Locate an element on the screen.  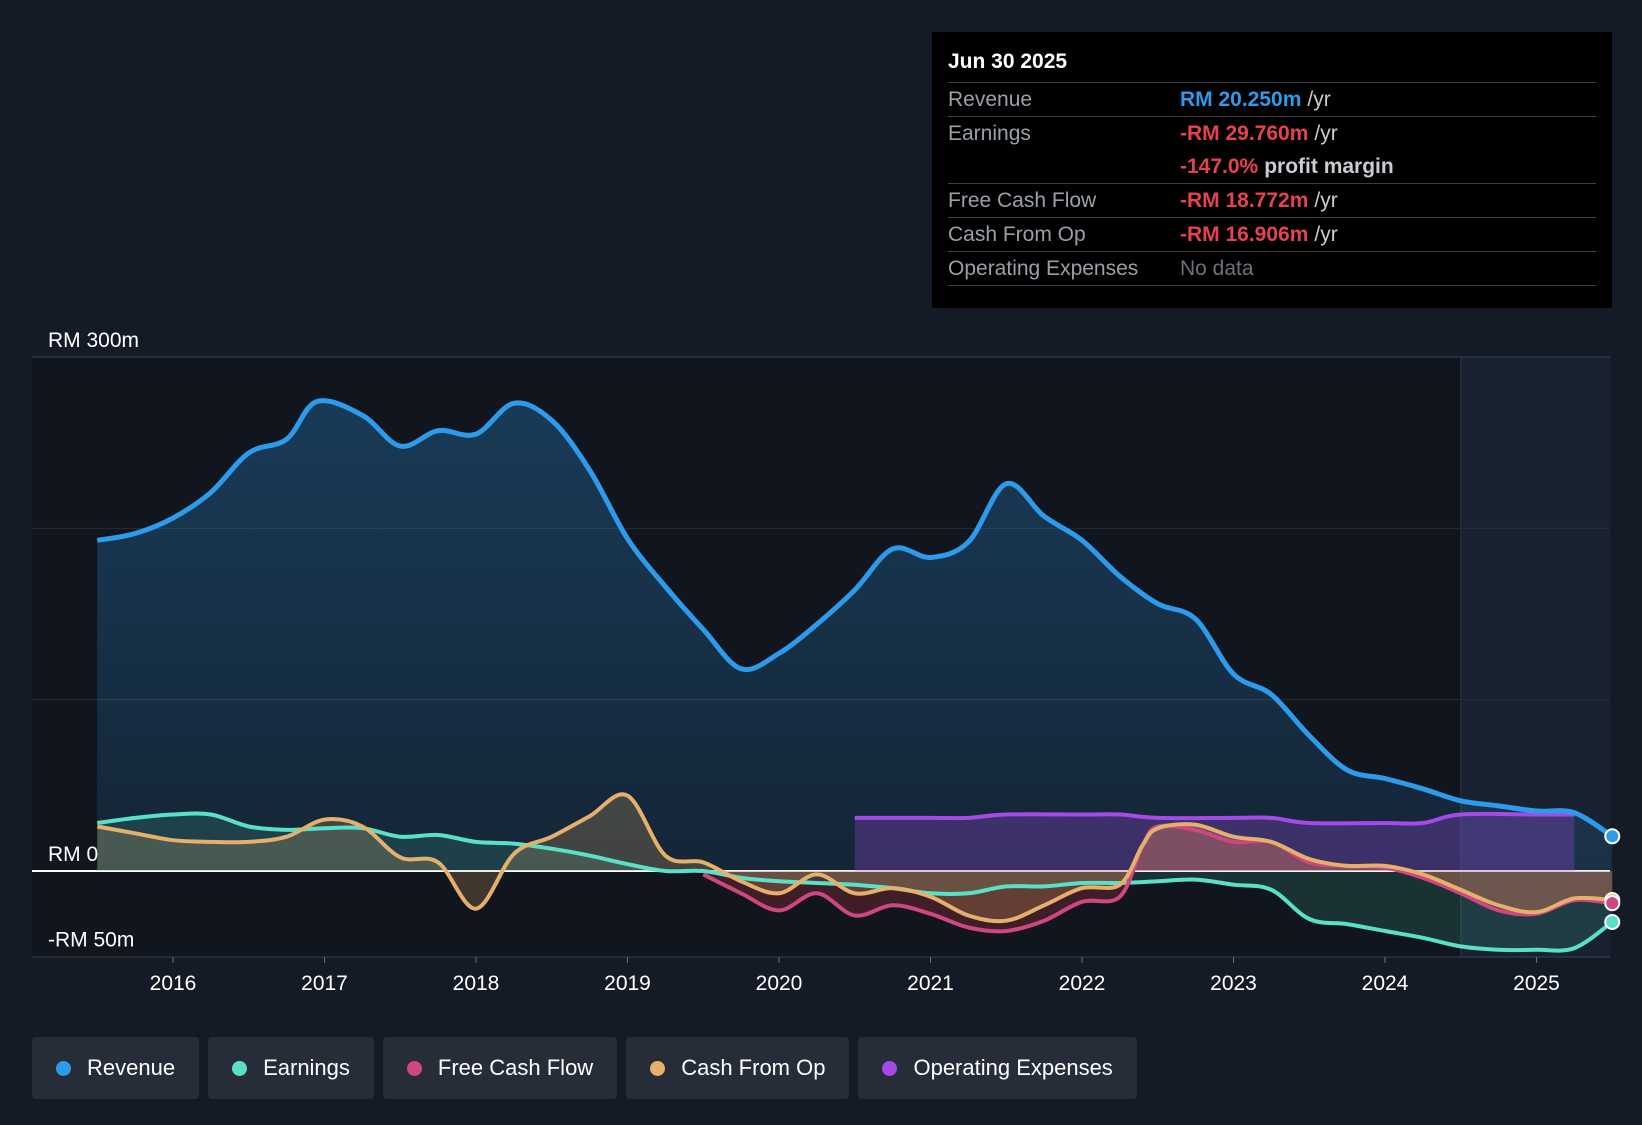
tooltip-row-margin: -147.0% profit margin is located at coordinates (1272, 166).